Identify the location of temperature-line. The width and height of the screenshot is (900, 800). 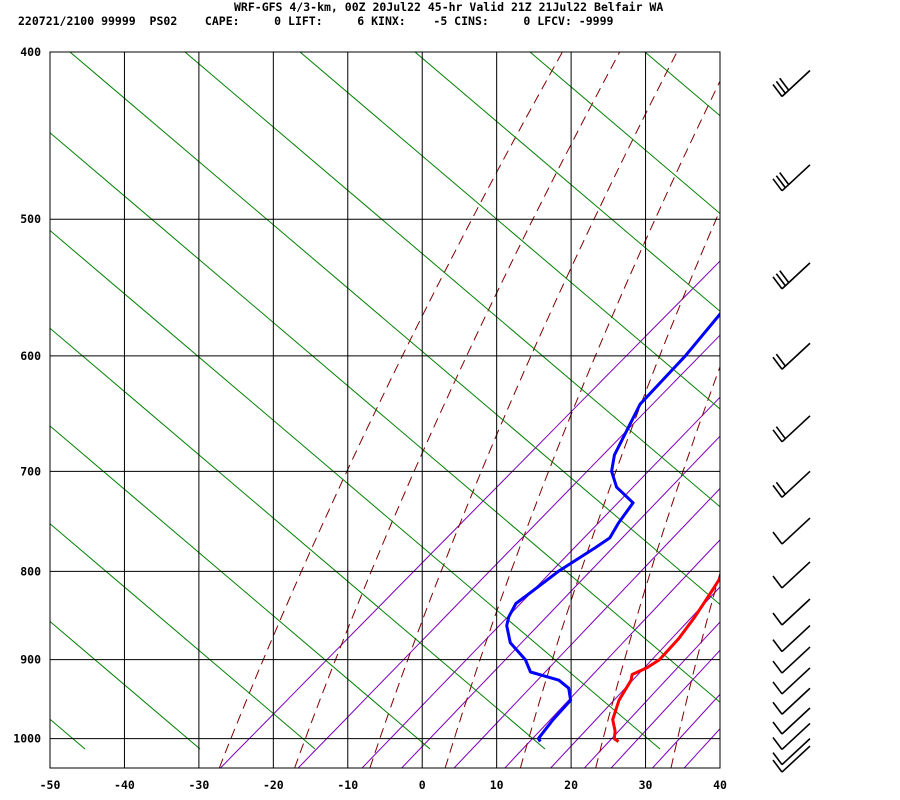
(665, 659).